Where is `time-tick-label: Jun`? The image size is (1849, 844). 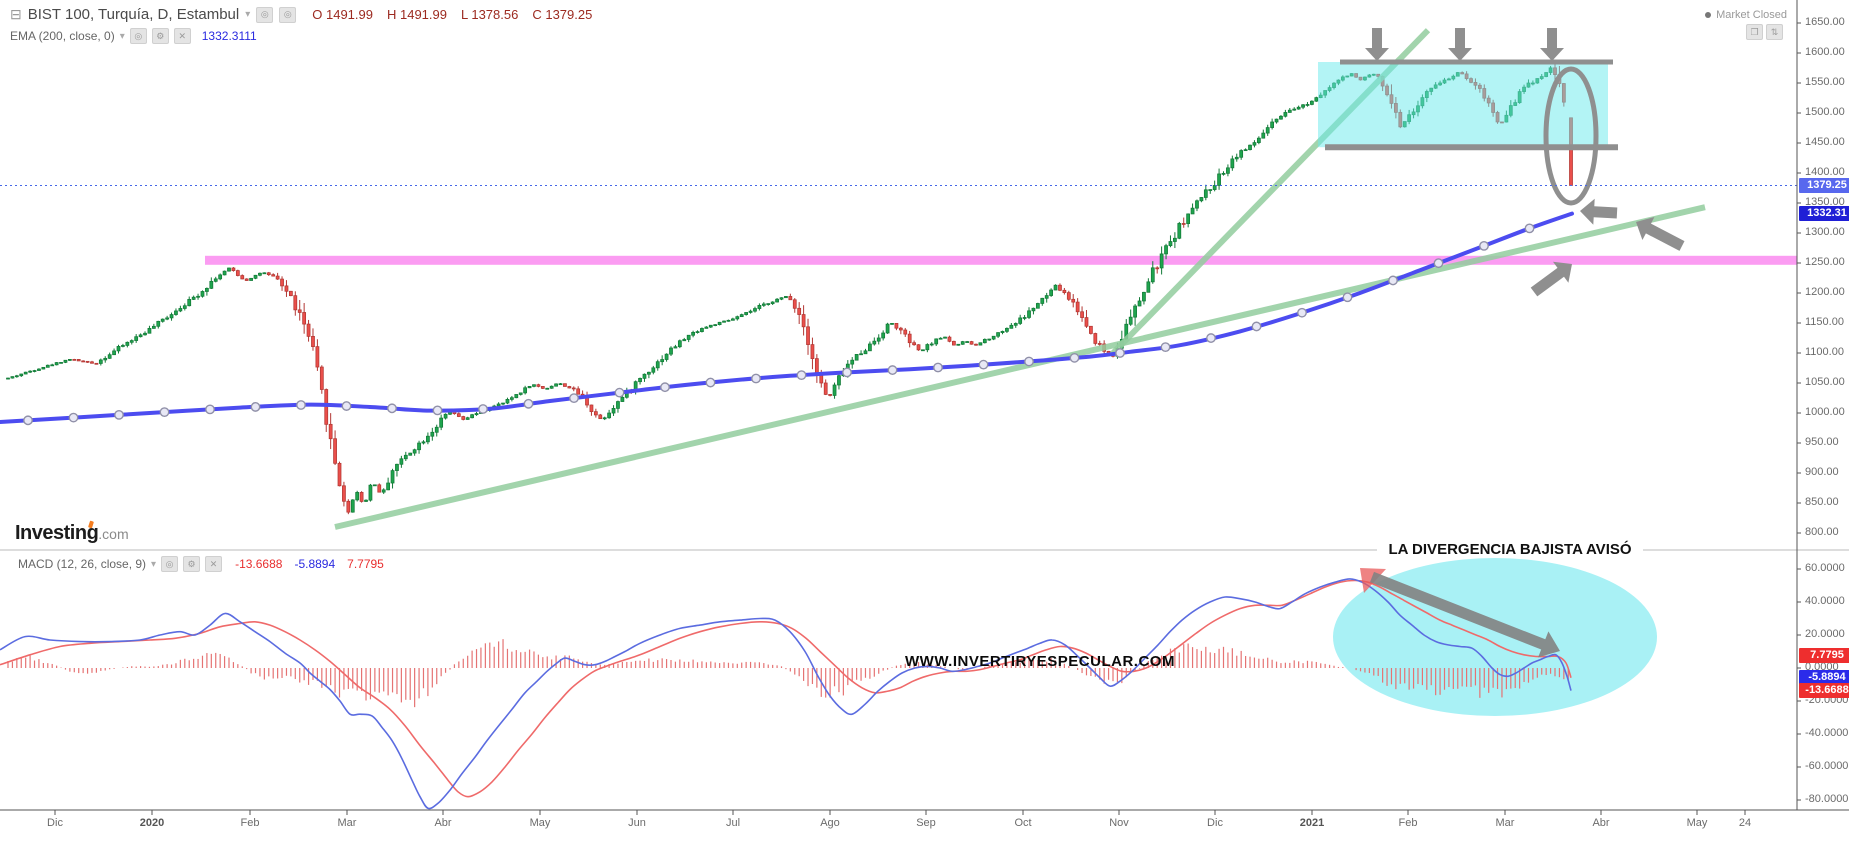
time-tick-label: Jun is located at coordinates (637, 823).